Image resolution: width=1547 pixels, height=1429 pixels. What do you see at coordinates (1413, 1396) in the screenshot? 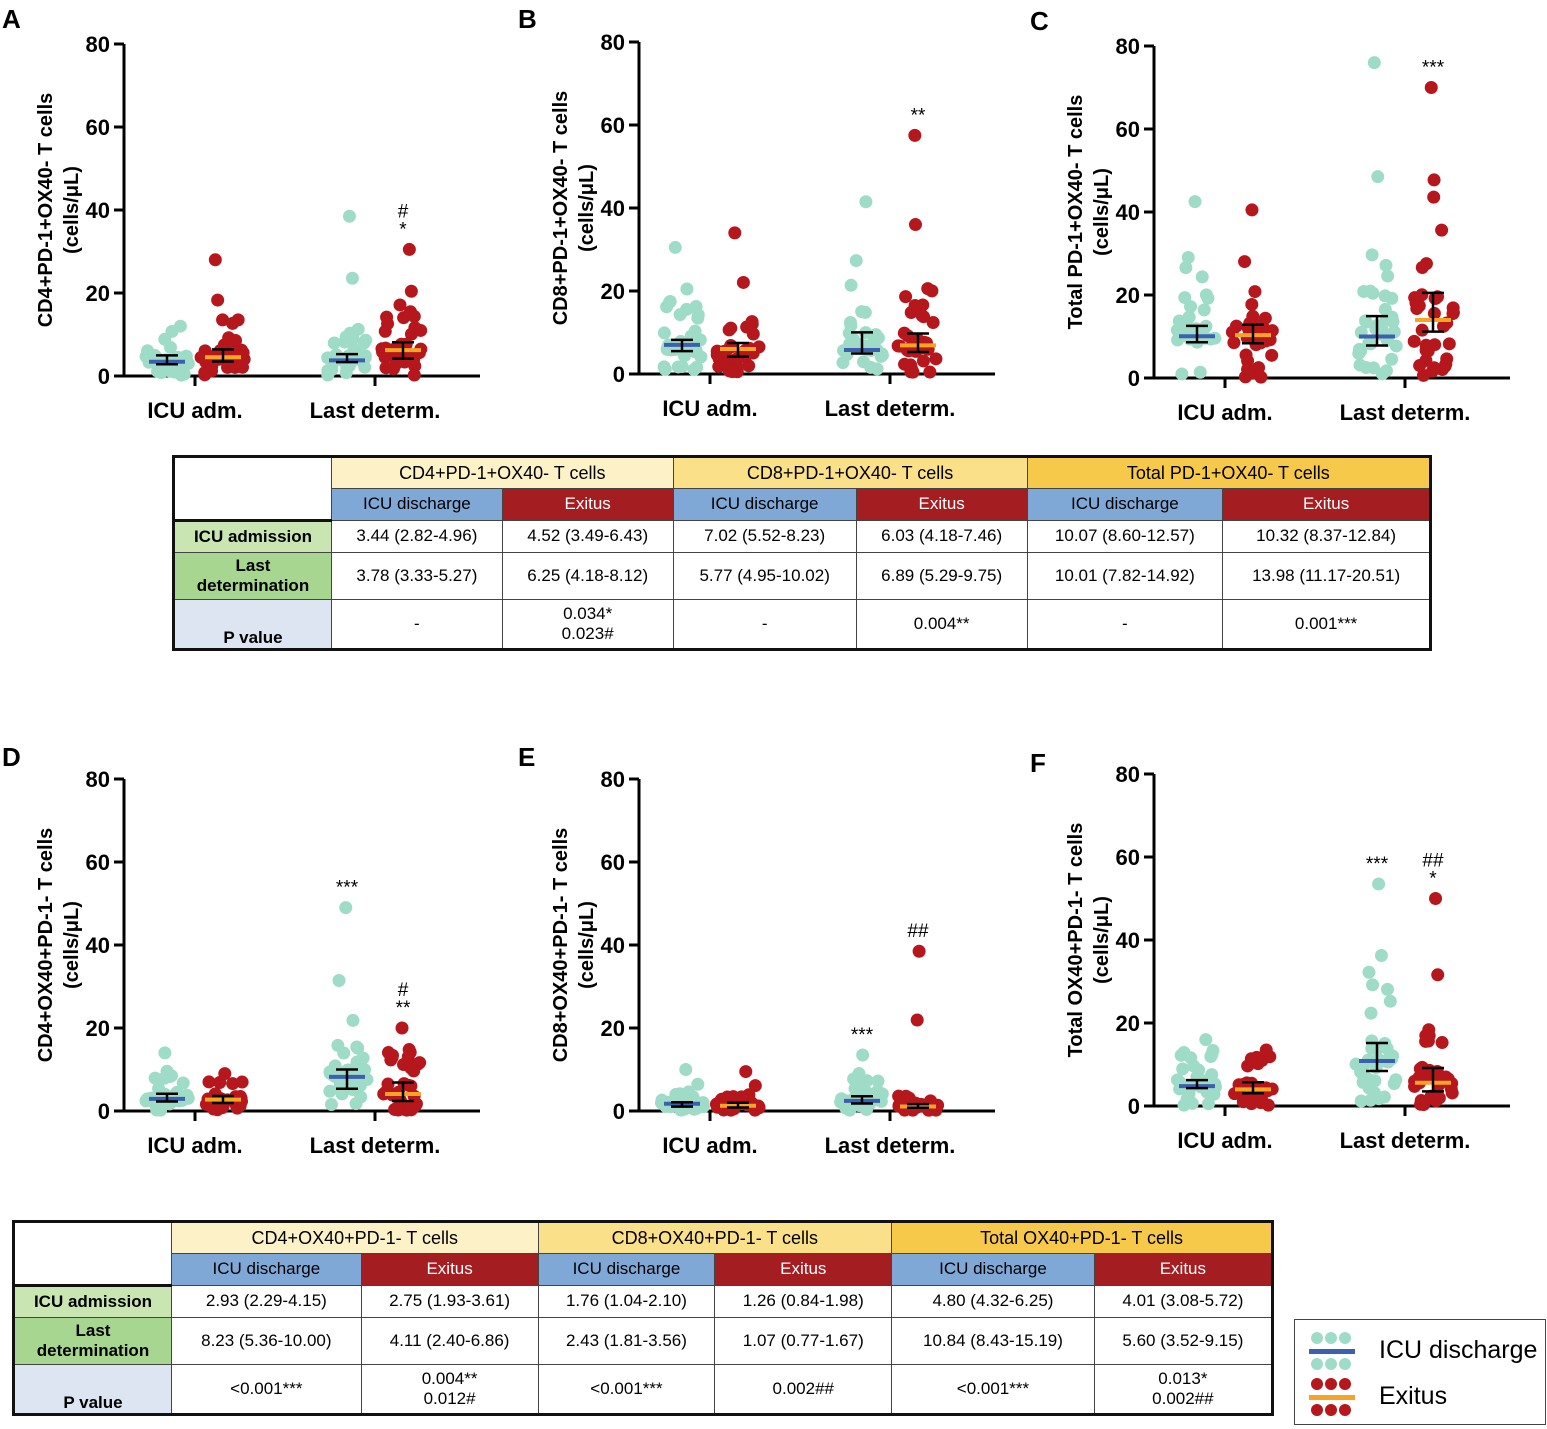
I see `legend-item-exitus: Exitus` at bounding box center [1413, 1396].